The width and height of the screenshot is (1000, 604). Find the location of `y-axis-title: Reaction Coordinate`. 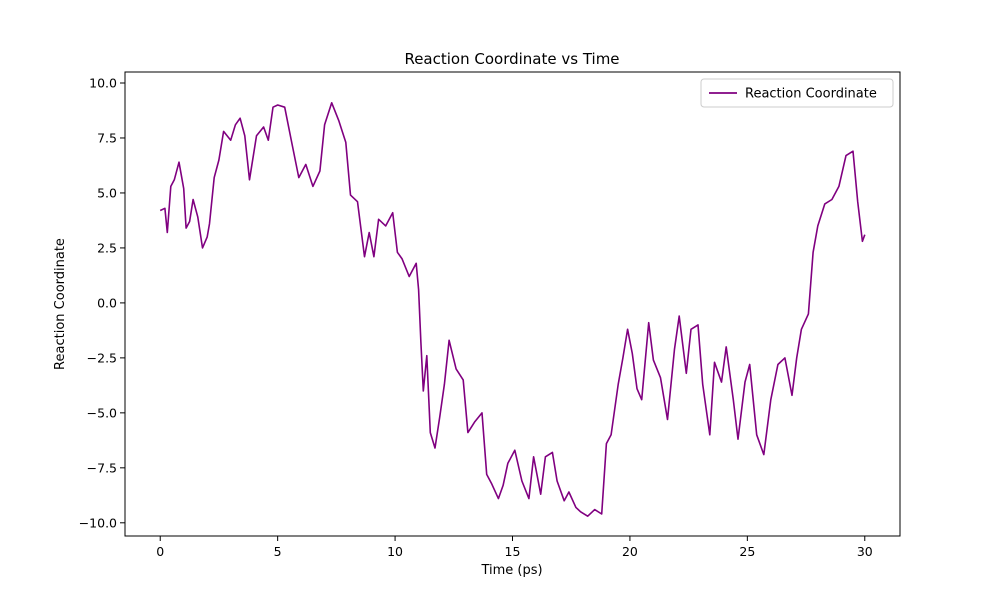

y-axis-title: Reaction Coordinate is located at coordinates (60, 304).